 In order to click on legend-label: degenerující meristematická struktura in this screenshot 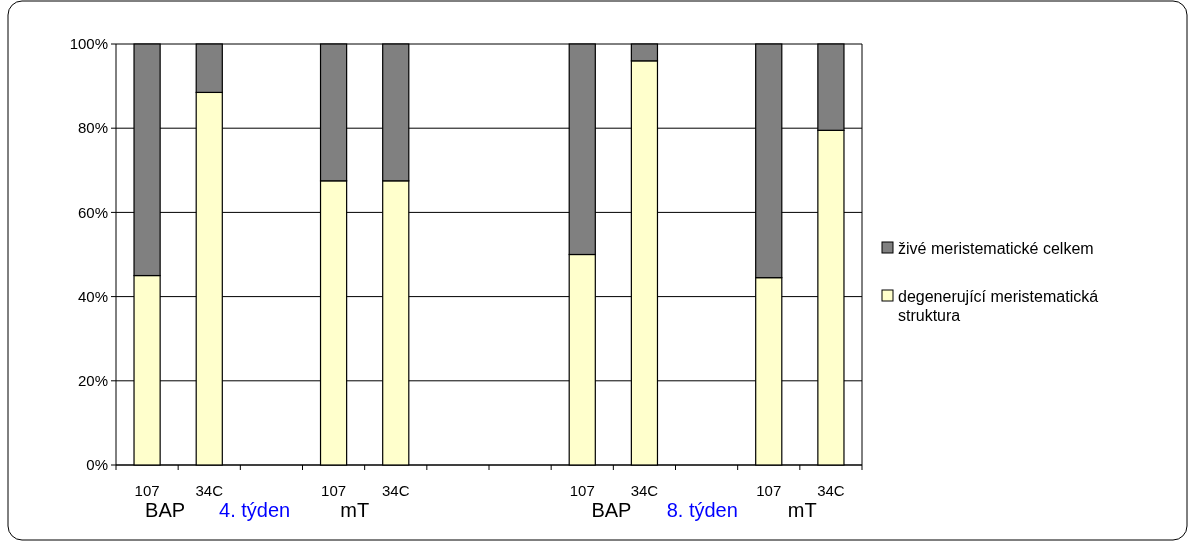, I will do `click(998, 305)`.